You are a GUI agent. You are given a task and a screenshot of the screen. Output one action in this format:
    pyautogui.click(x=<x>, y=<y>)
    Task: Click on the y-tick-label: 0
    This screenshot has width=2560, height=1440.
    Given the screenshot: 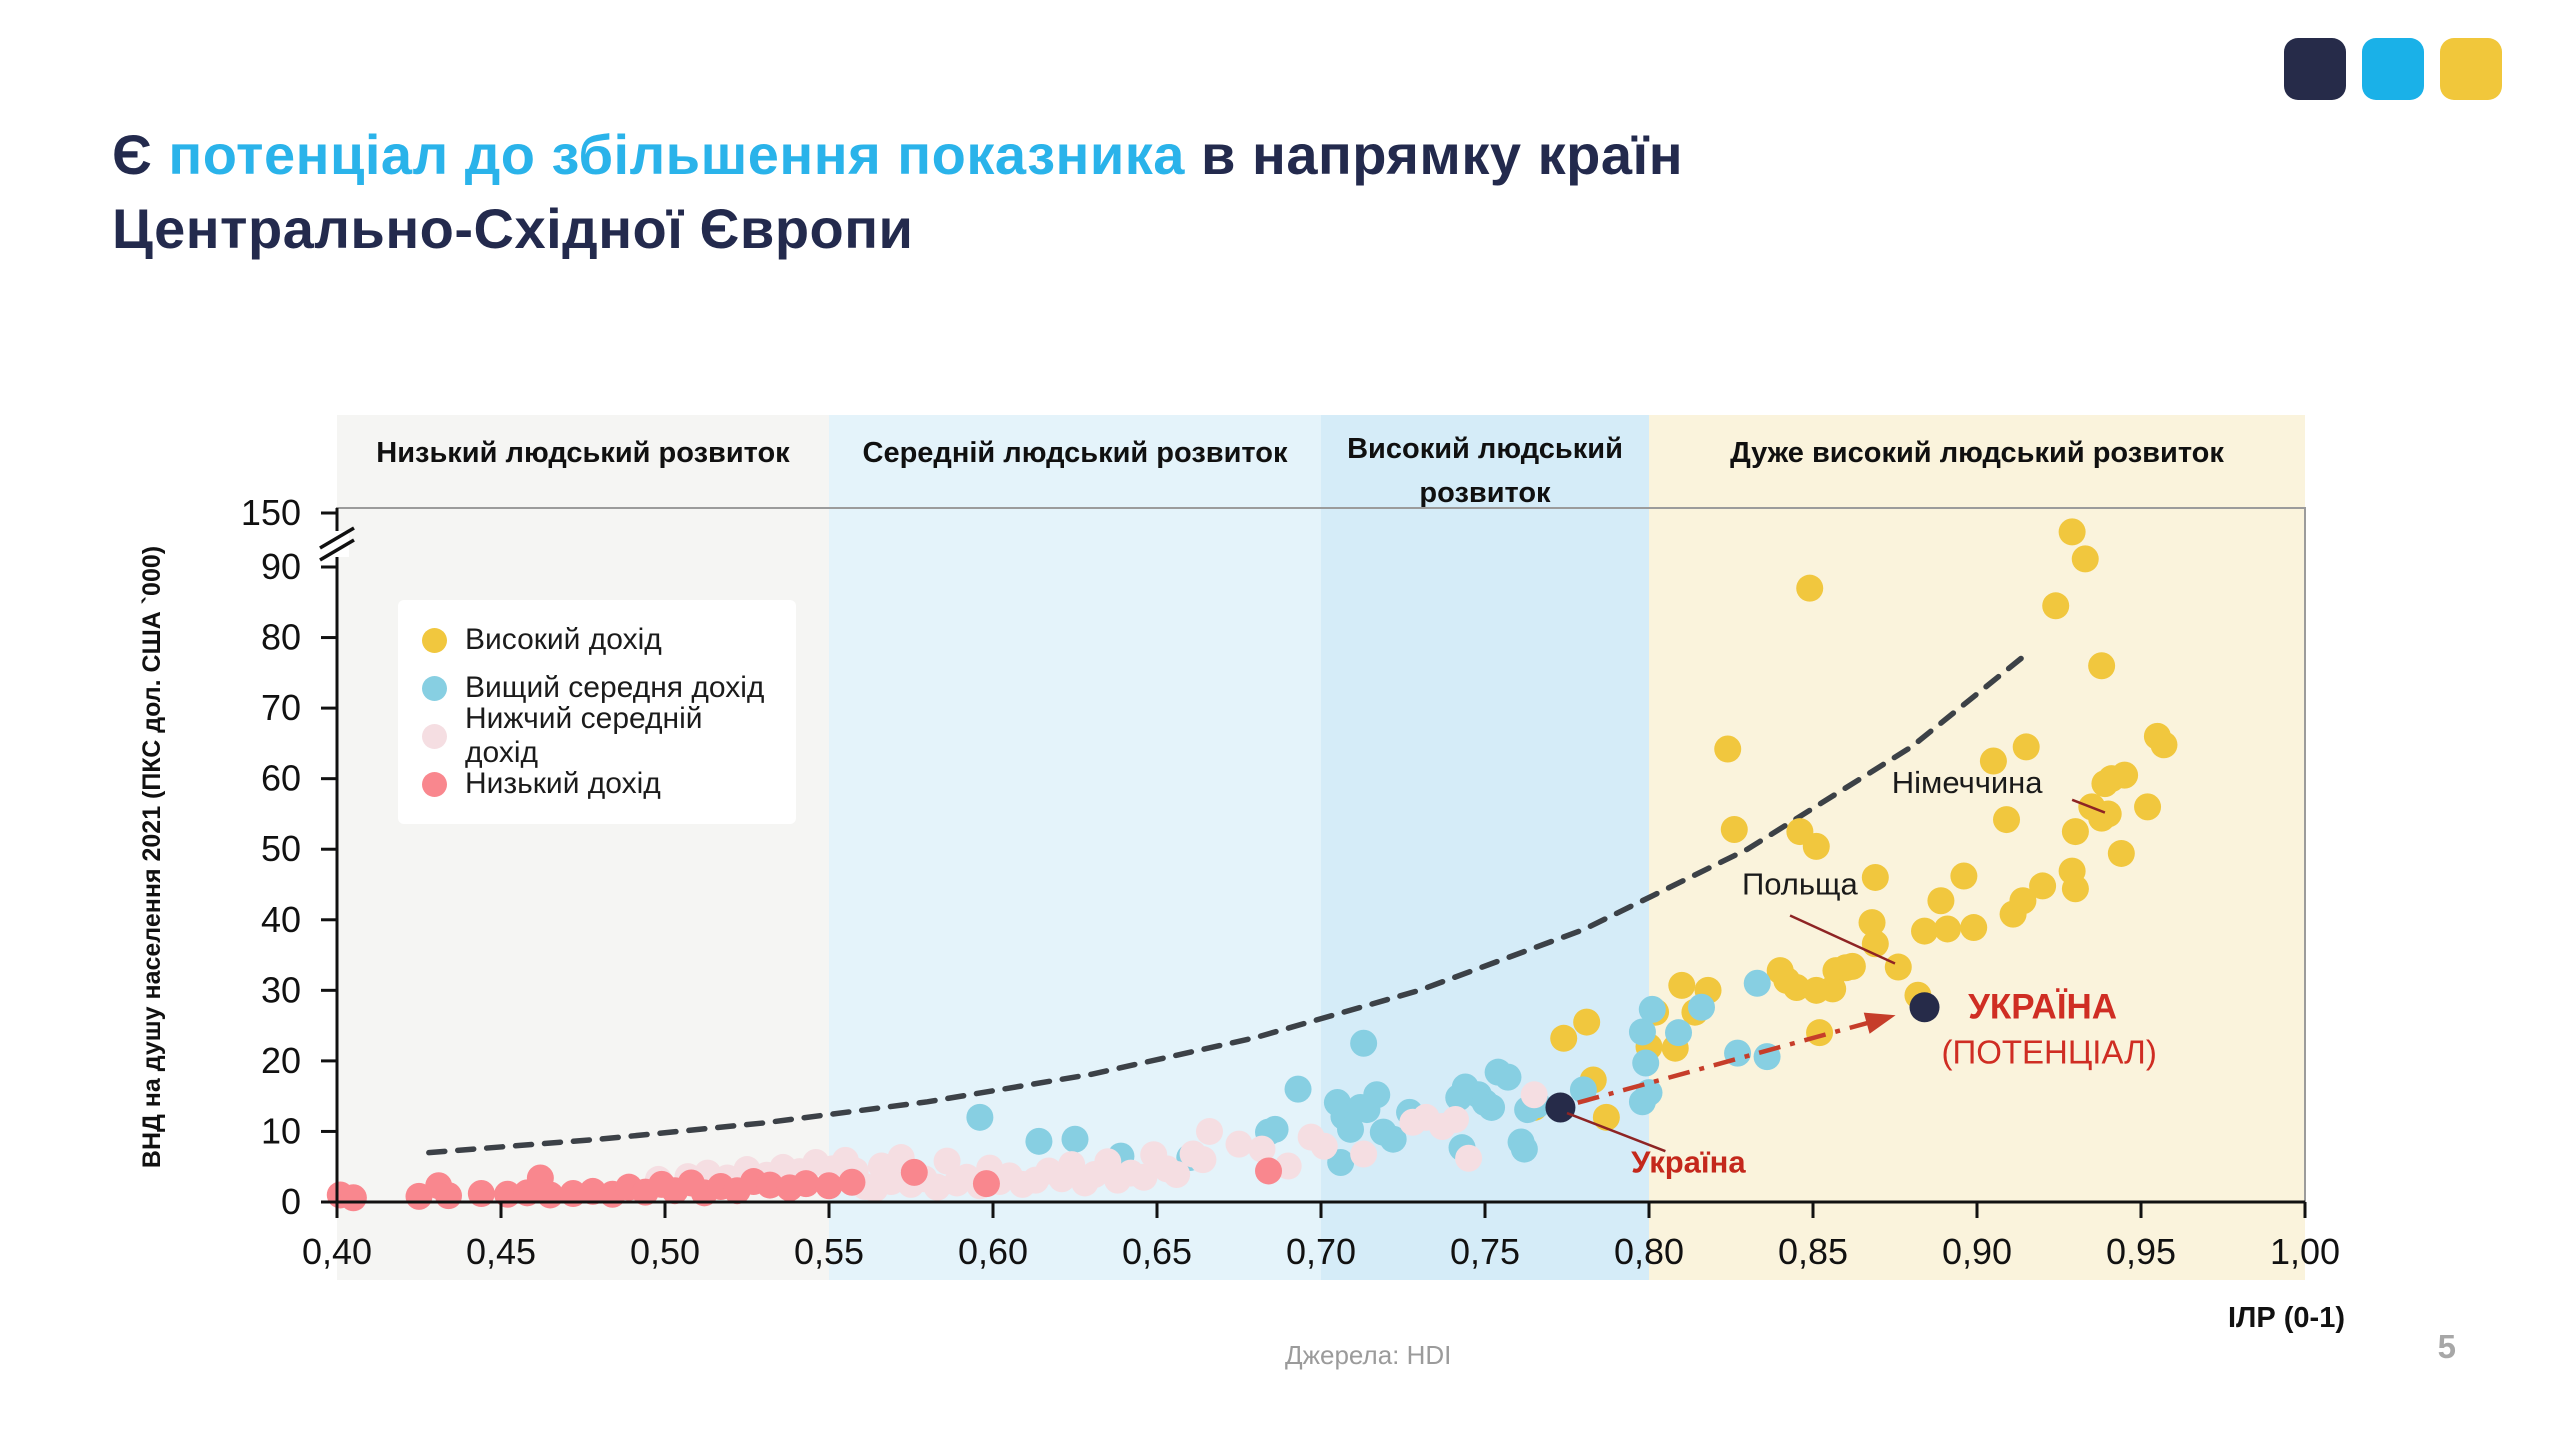 What is the action you would take?
    pyautogui.click(x=291, y=1201)
    